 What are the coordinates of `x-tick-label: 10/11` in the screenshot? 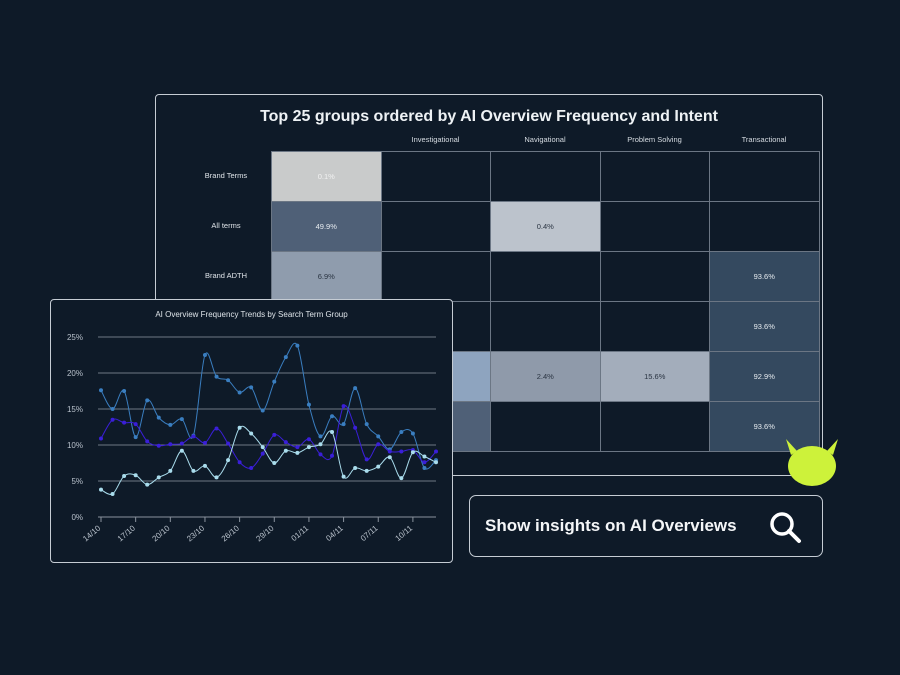 It's located at (404, 533).